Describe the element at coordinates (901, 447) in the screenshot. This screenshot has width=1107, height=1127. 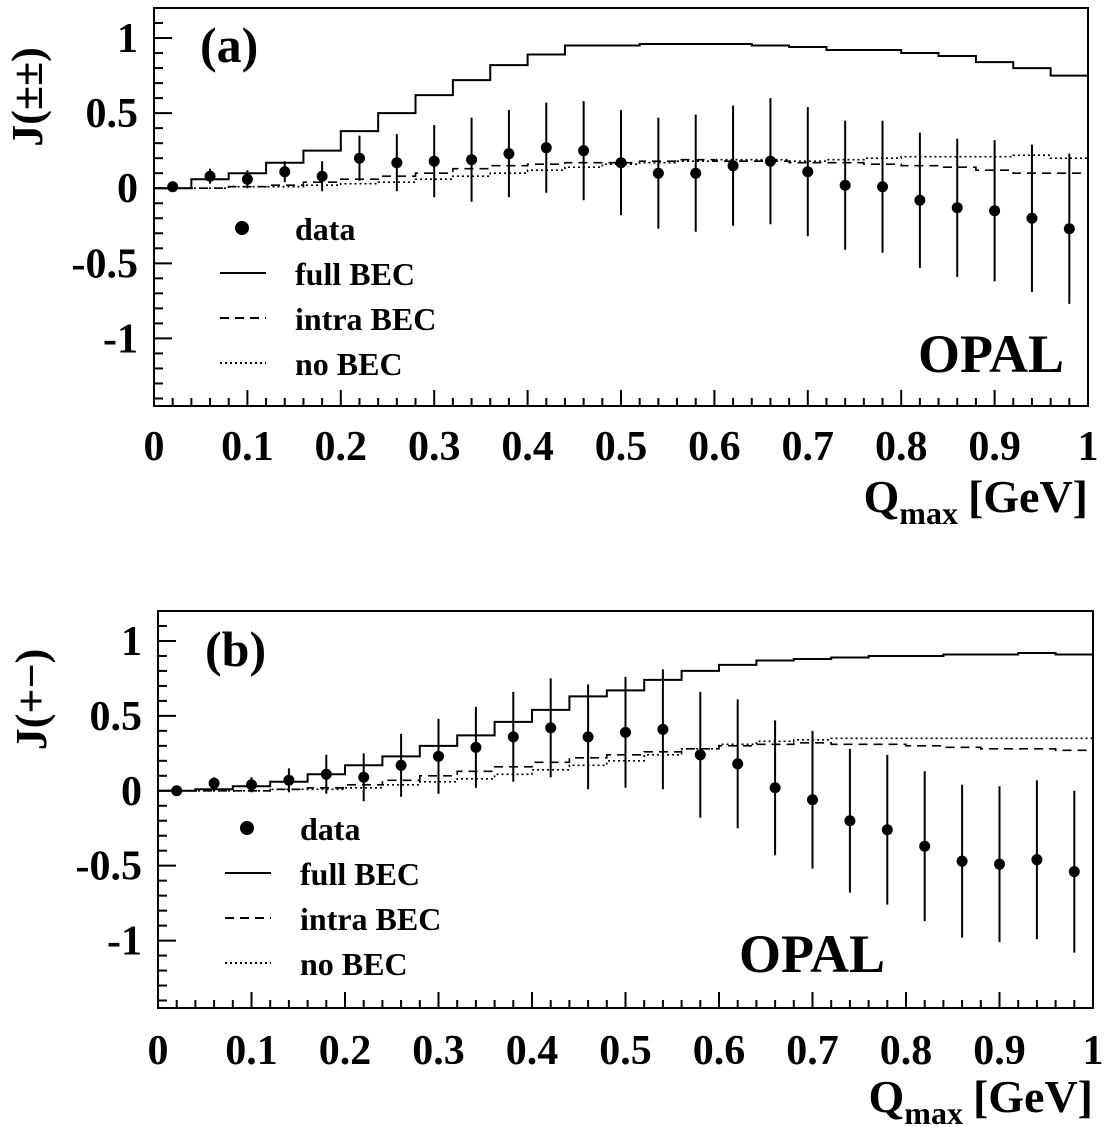
I see `x-tick-label: 0.8` at that location.